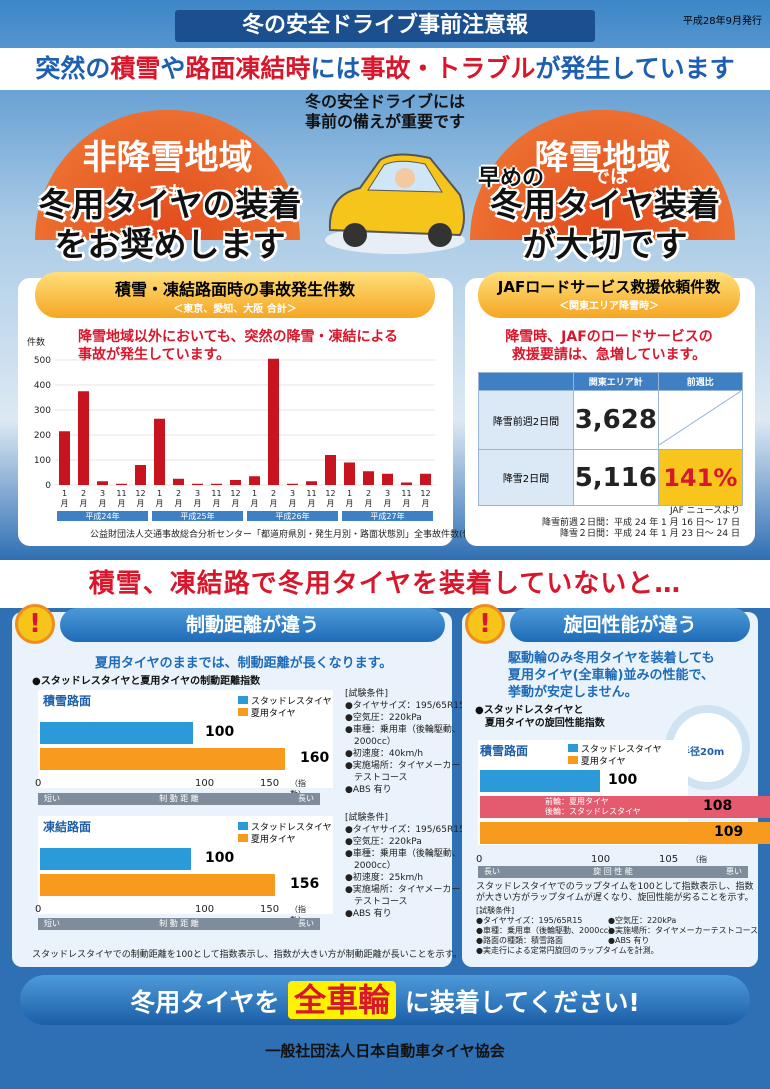  I want to click on jaf-note2: 降雪２日間：平成 24 年 1 月 23 日～ 24 日, so click(650, 534).